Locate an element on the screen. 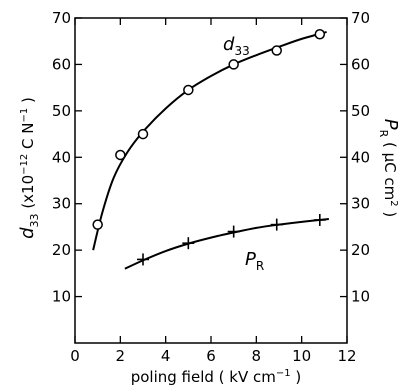 The width and height of the screenshot is (403, 388). y-right-tick-label: 20 is located at coordinates (360, 250).